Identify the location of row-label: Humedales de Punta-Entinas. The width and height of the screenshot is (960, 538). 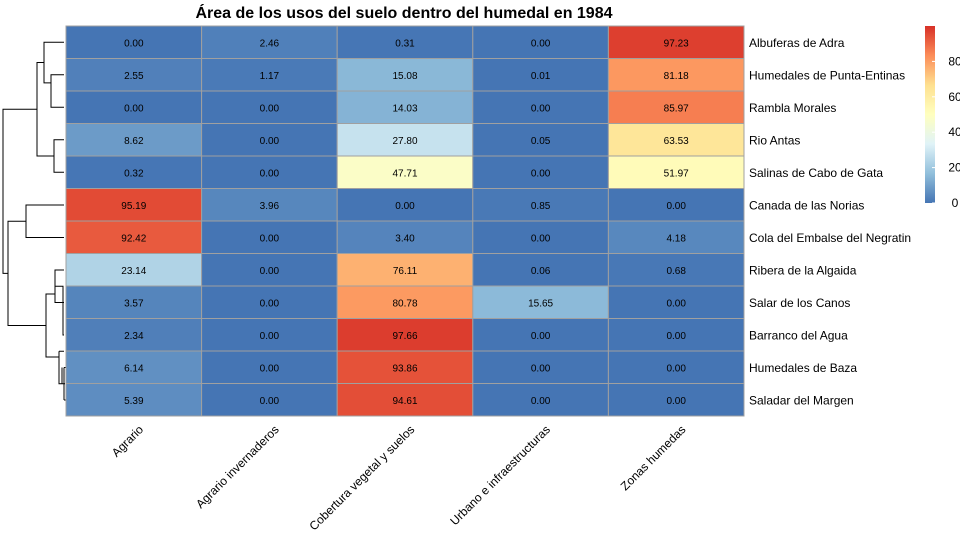
(827, 75).